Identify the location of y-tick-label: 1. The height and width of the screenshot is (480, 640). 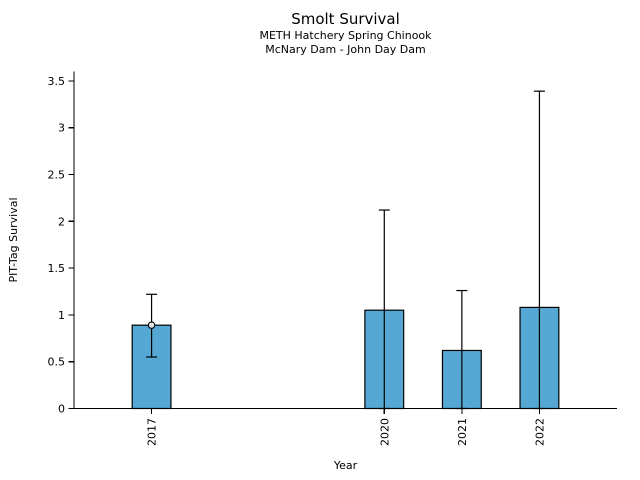
(61, 315).